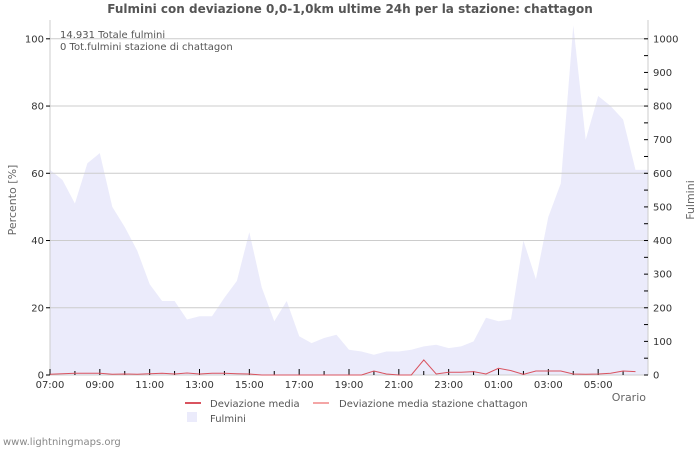  I want to click on y-tick-label: 0, so click(41, 376).